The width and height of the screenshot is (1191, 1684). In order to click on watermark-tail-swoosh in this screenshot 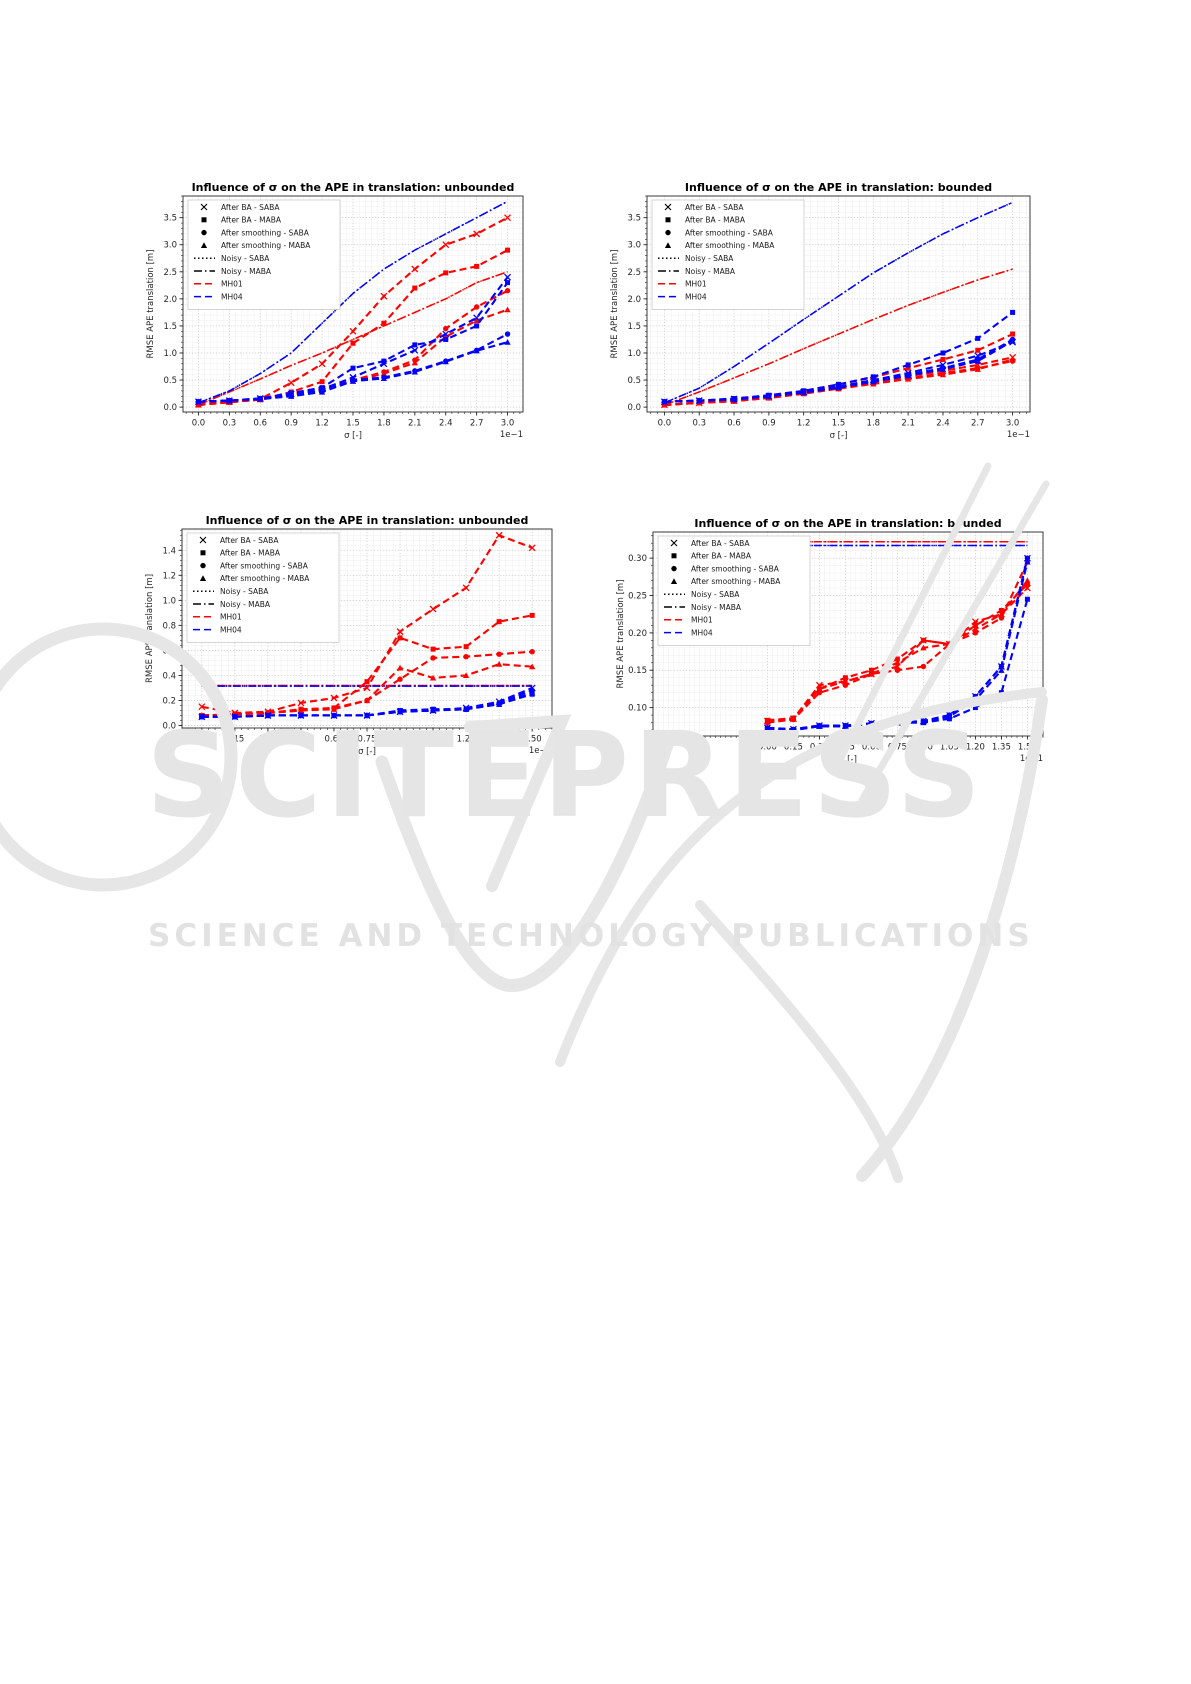, I will do `click(952, 938)`.